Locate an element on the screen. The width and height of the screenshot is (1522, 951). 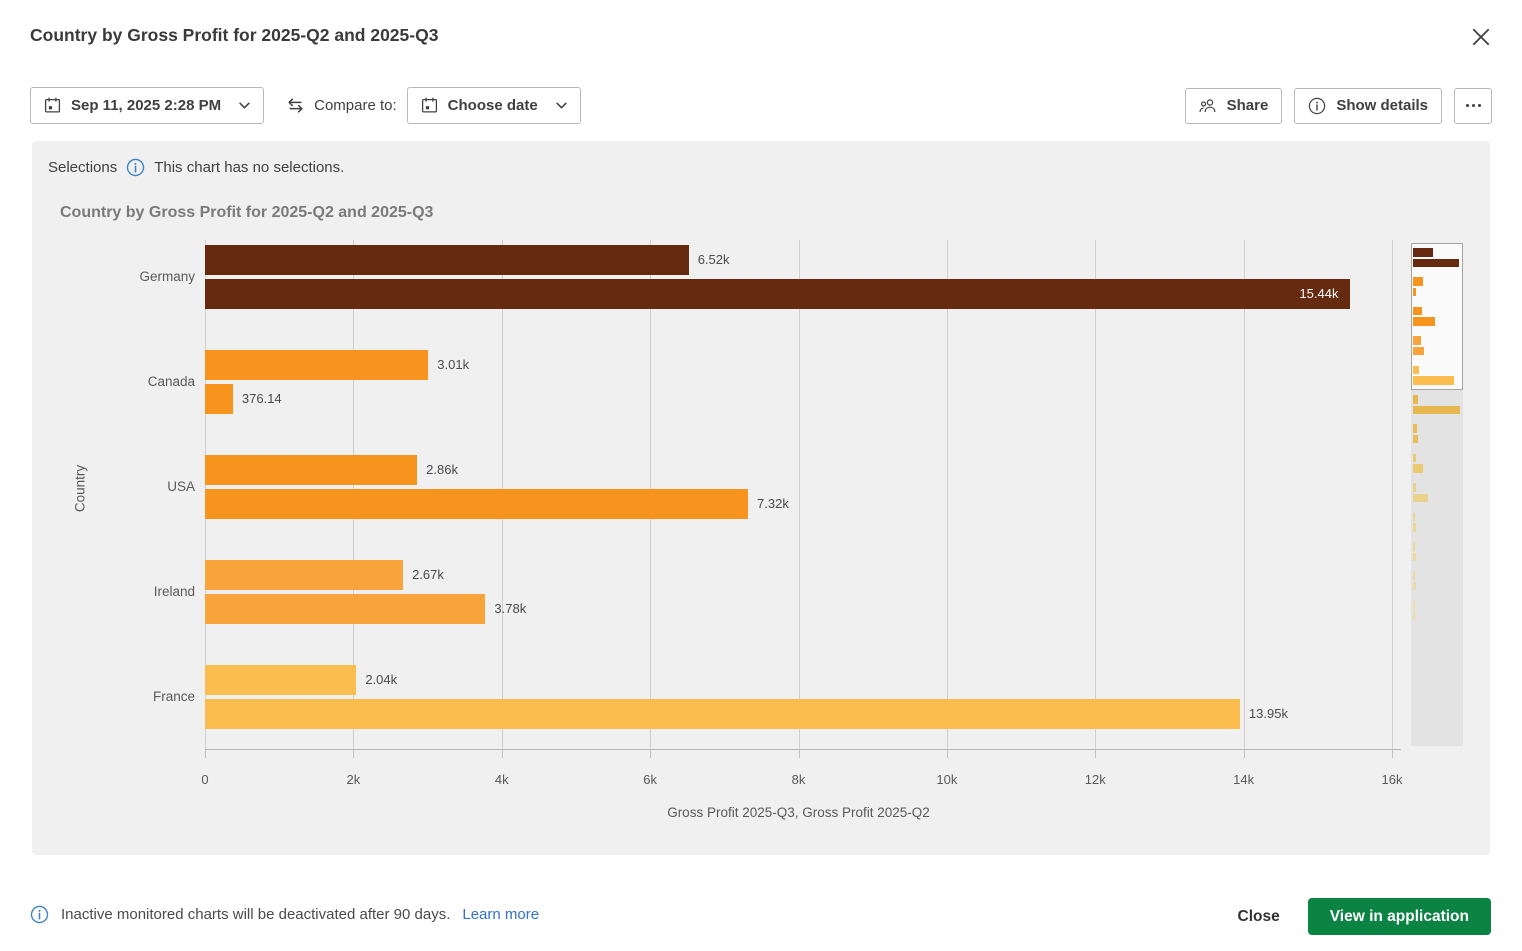
x-tick-label: 2k is located at coordinates (353, 779).